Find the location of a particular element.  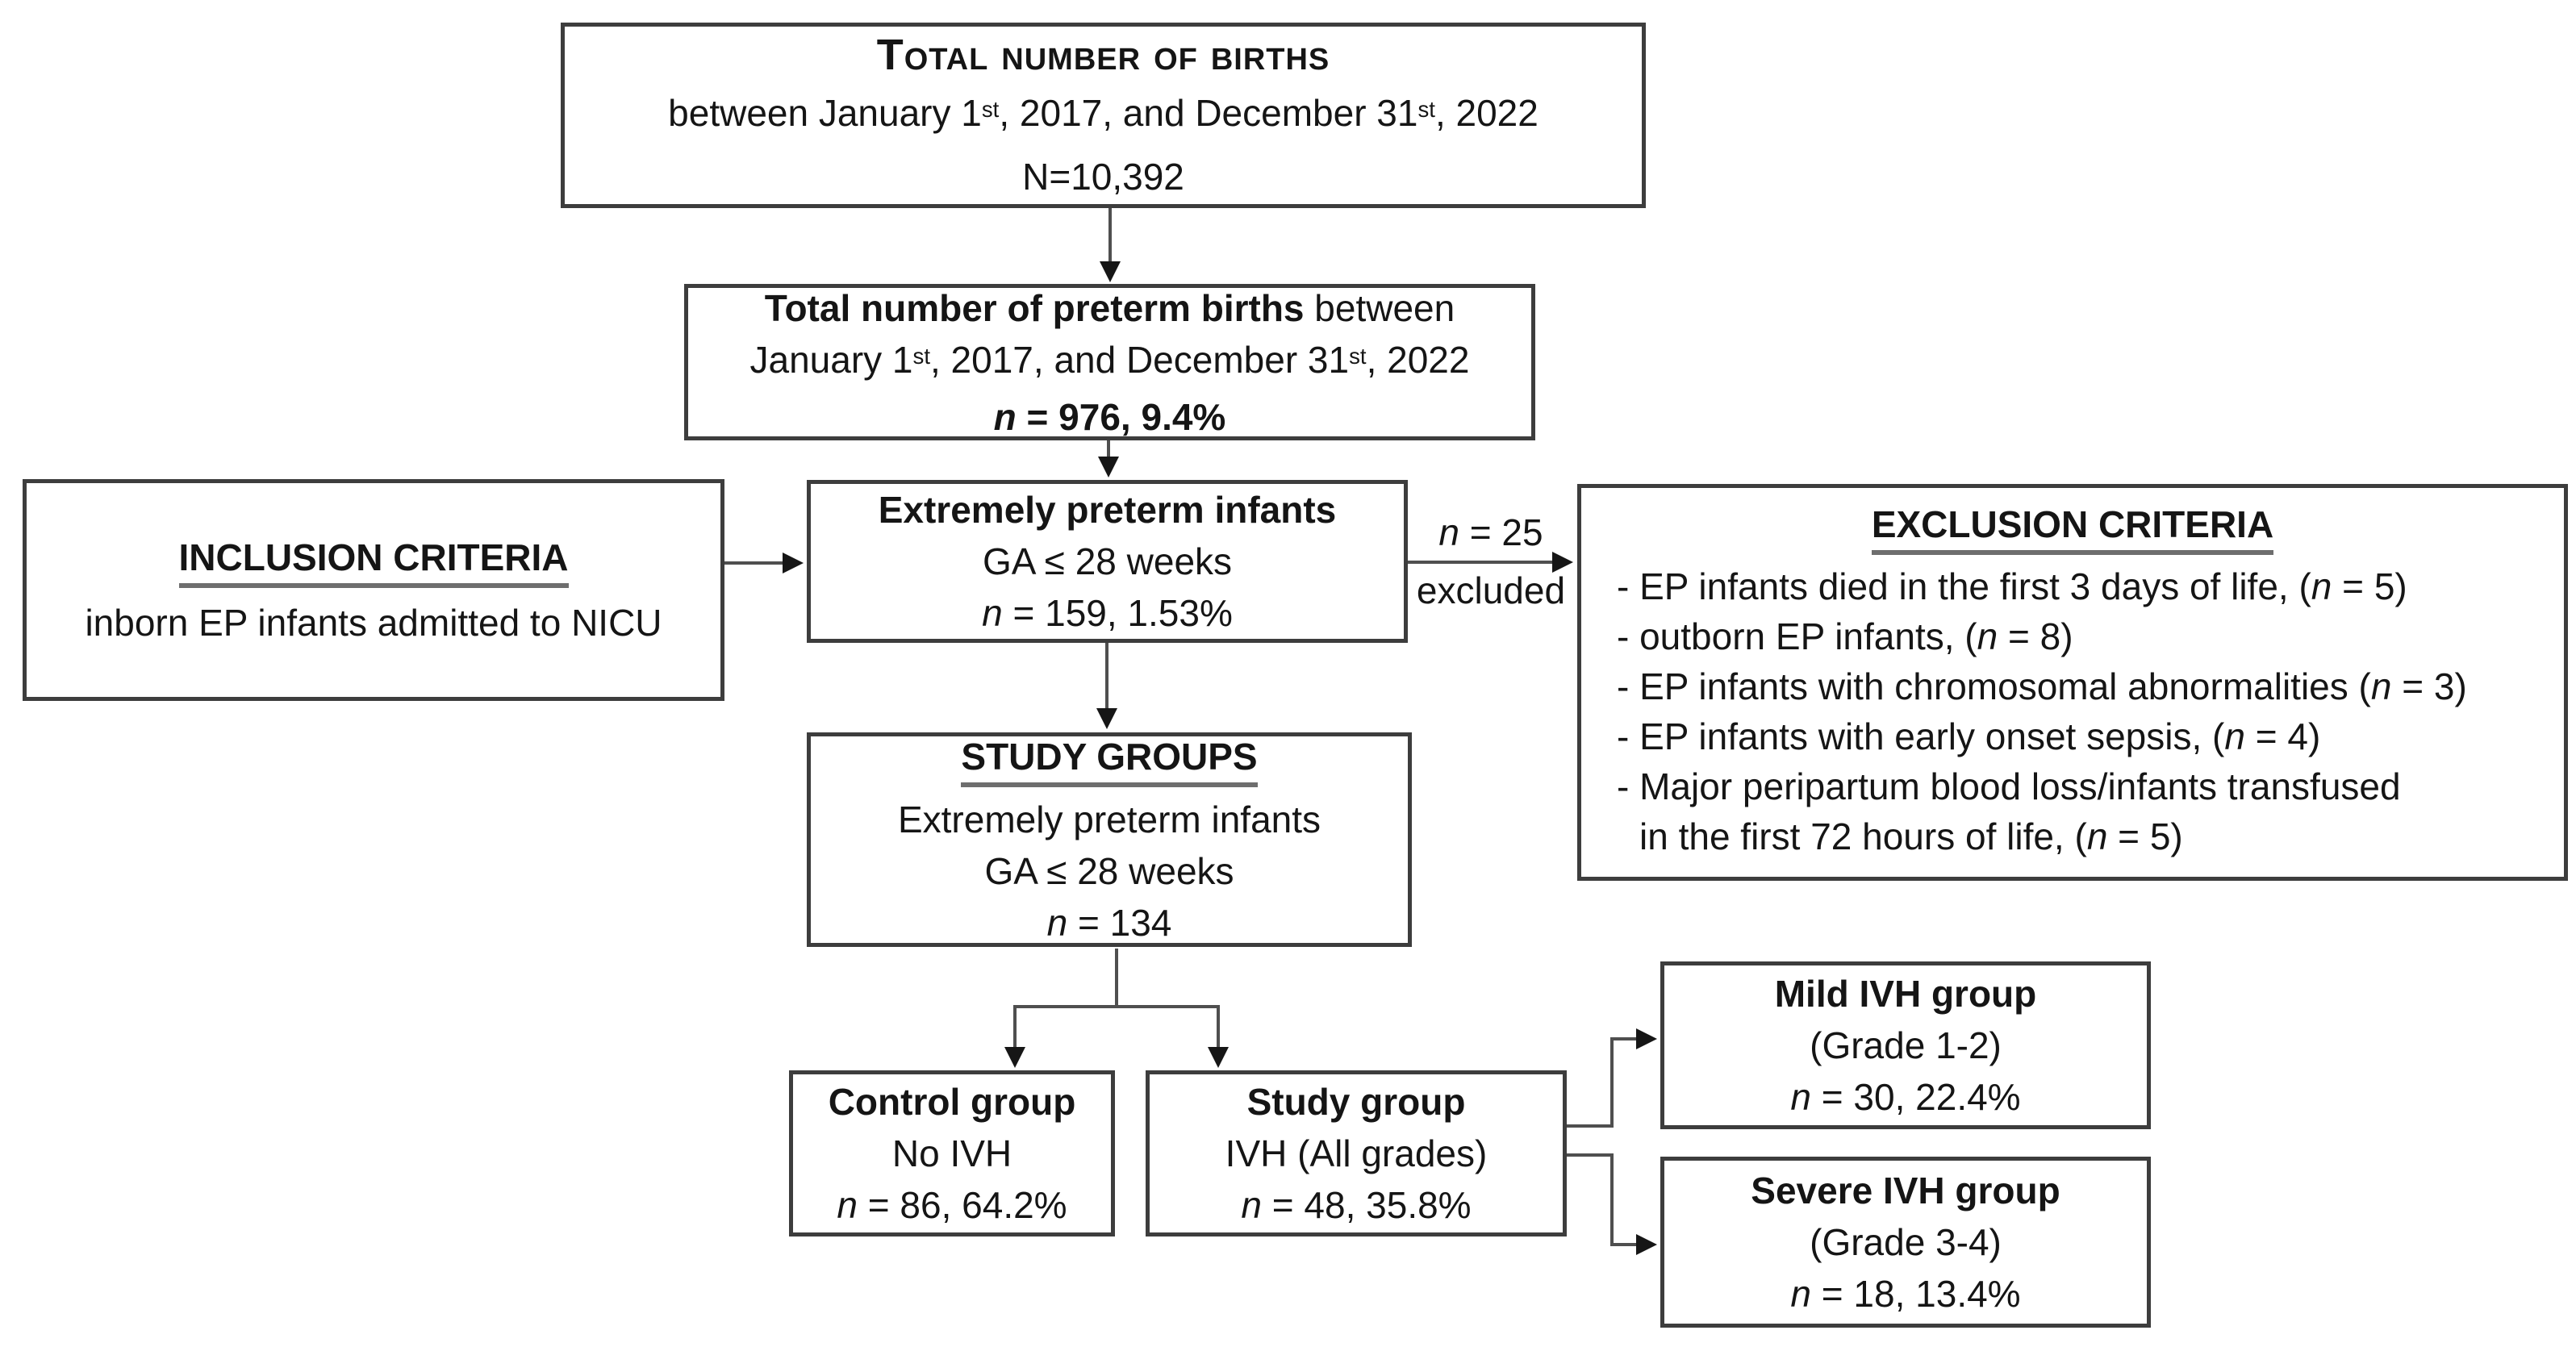

study-groups-title: STUDY GROUPS is located at coordinates (1109, 760).